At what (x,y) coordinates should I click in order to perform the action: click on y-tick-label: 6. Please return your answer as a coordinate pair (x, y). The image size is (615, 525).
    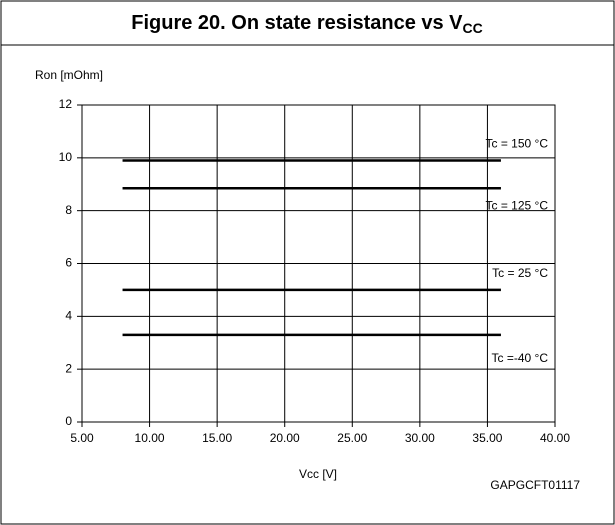
    Looking at the image, I should click on (68, 263).